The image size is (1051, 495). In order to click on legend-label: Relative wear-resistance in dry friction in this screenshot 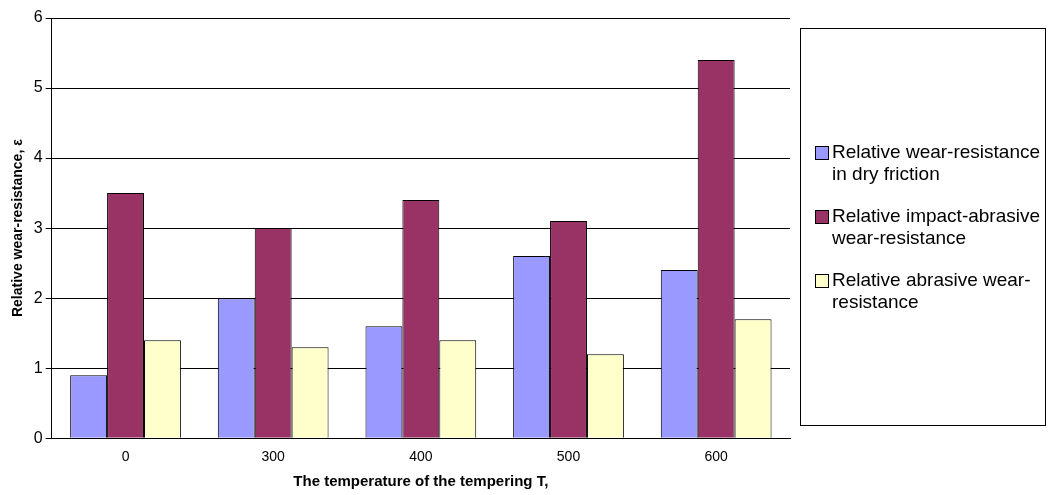, I will do `click(937, 163)`.